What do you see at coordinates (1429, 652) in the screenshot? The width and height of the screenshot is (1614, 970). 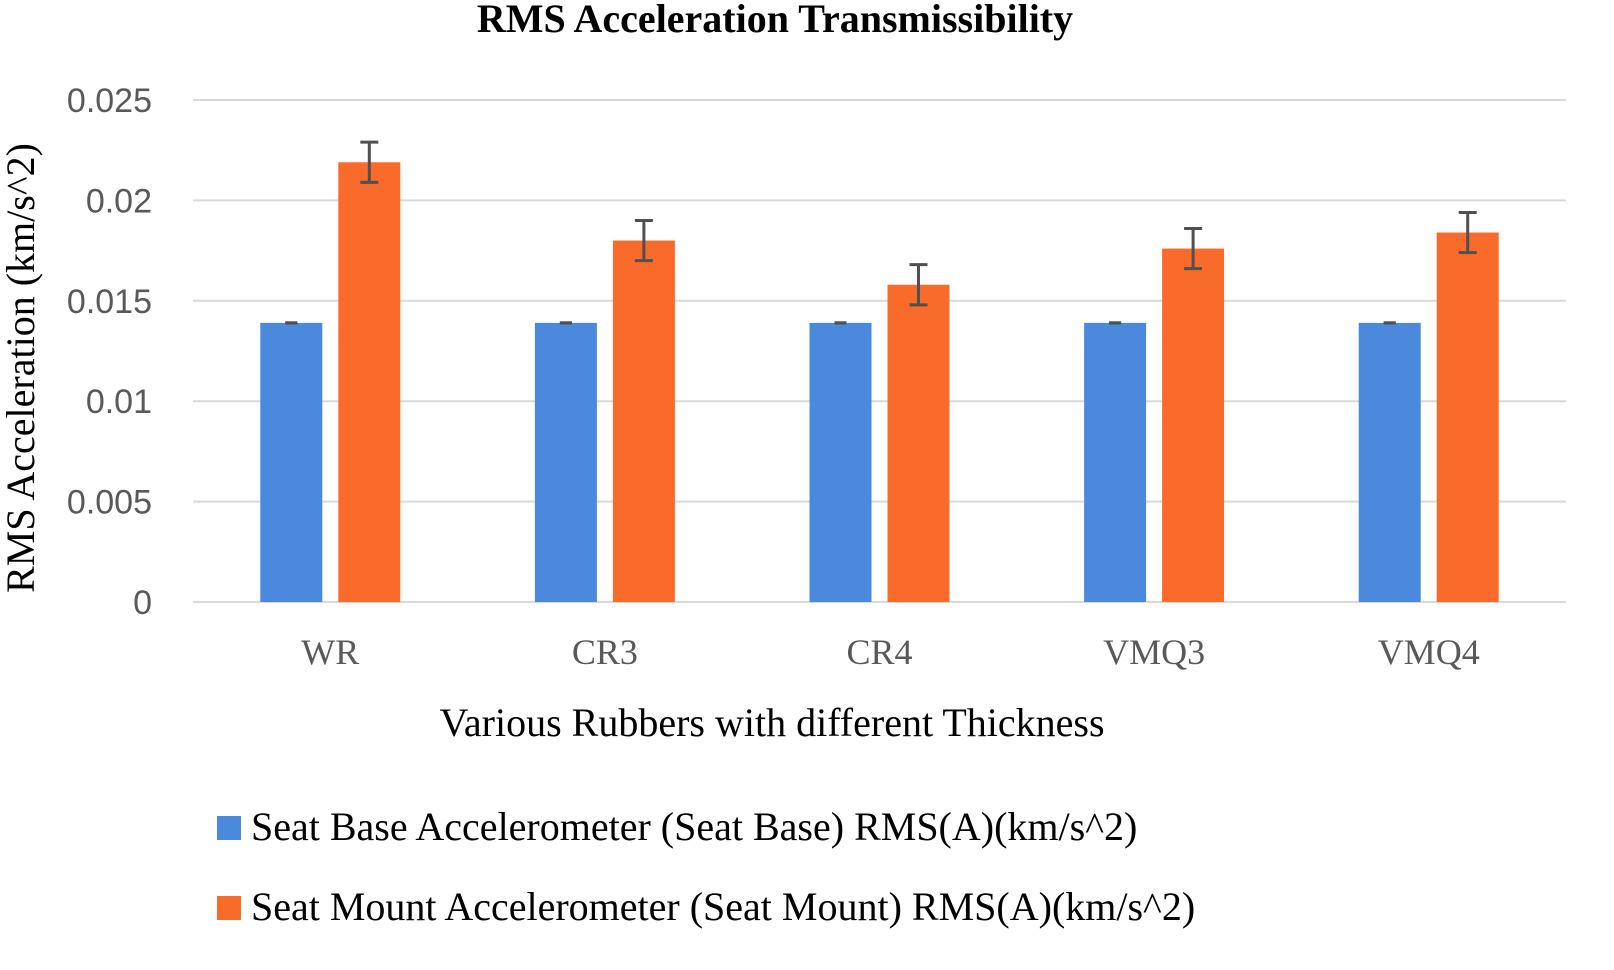 I see `x-tick-label: VMQ4` at bounding box center [1429, 652].